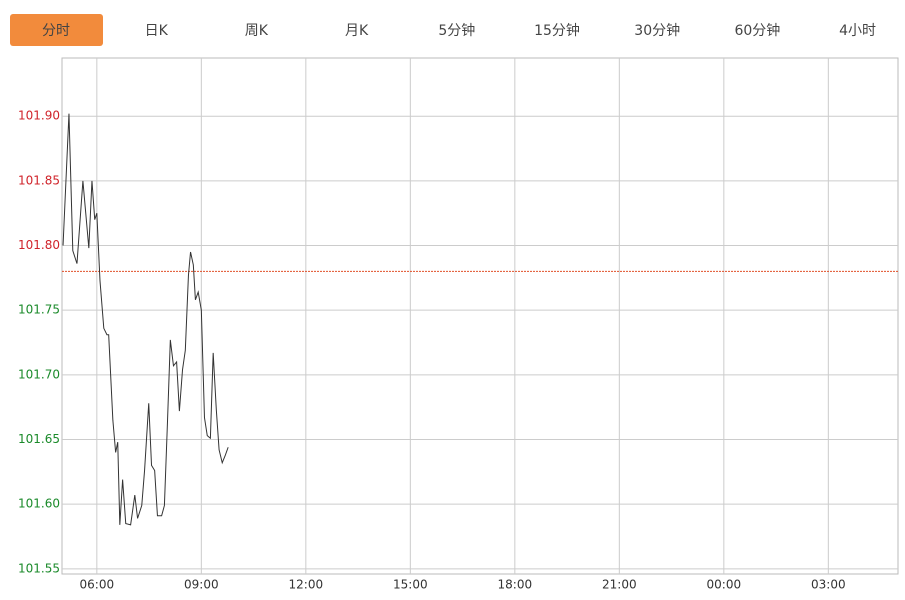  Describe the element at coordinates (39, 374) in the screenshot. I see `y-tick-label: 101.70` at that location.